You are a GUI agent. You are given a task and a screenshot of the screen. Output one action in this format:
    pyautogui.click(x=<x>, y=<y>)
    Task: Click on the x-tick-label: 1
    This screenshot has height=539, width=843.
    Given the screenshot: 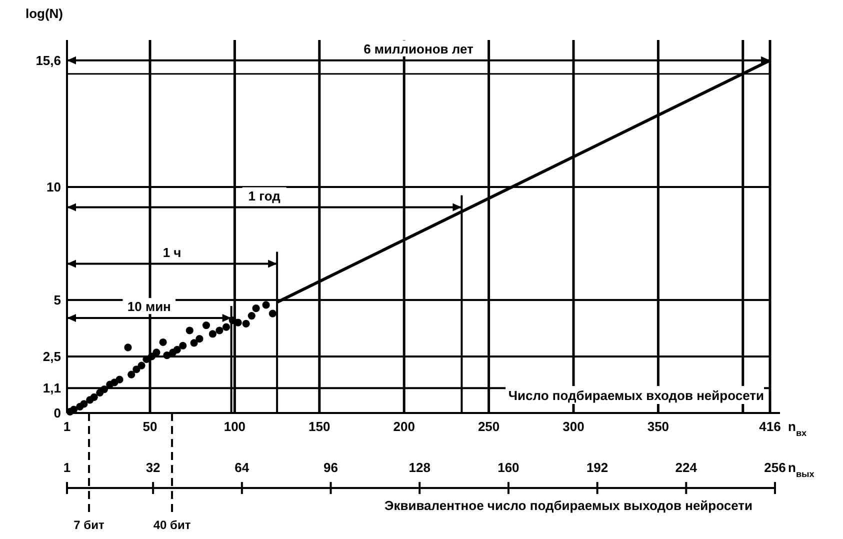 What is the action you would take?
    pyautogui.click(x=67, y=426)
    